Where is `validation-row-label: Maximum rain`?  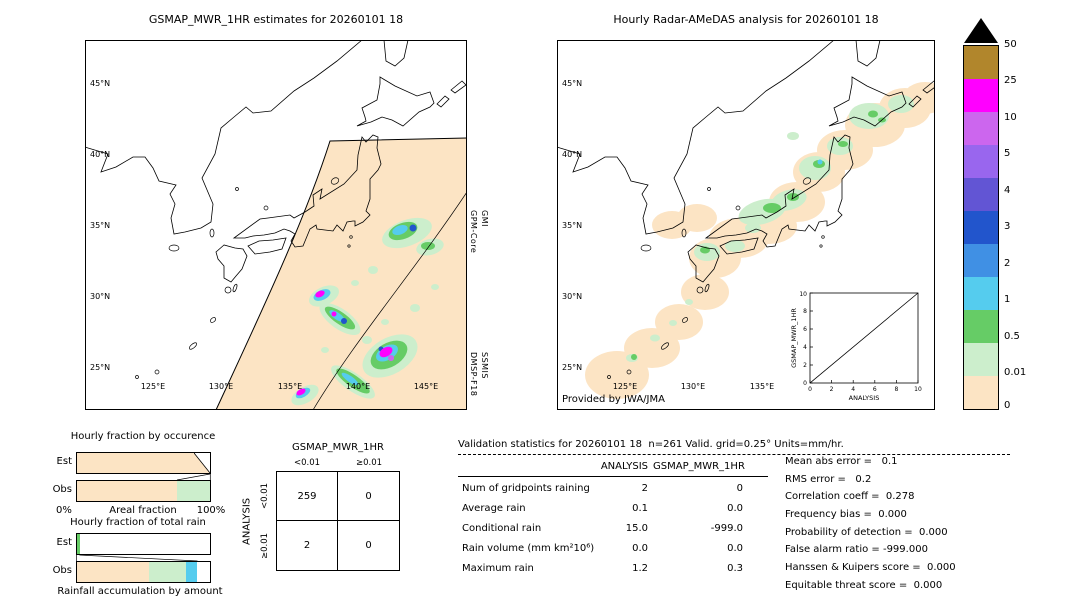
validation-row-label: Maximum rain is located at coordinates (498, 568).